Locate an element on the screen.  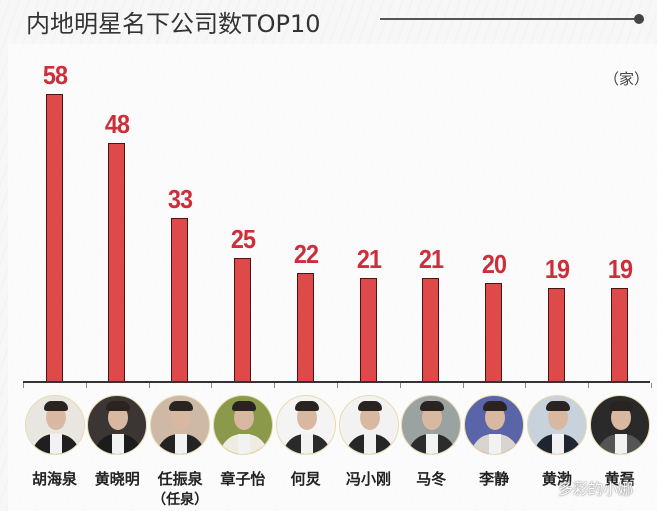
celebrity-name: 黄晓明 is located at coordinates (117, 479).